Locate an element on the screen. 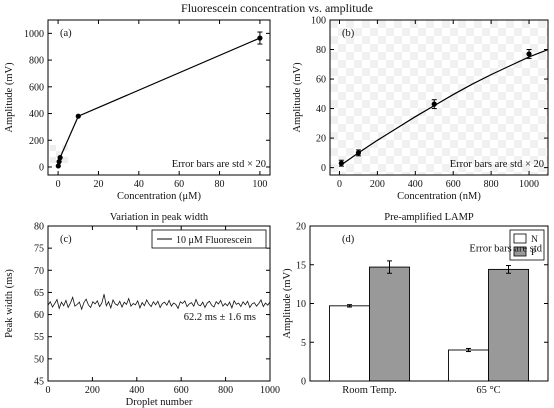 The image size is (554, 408). y-tick-label-a: 200 is located at coordinates (36, 141).